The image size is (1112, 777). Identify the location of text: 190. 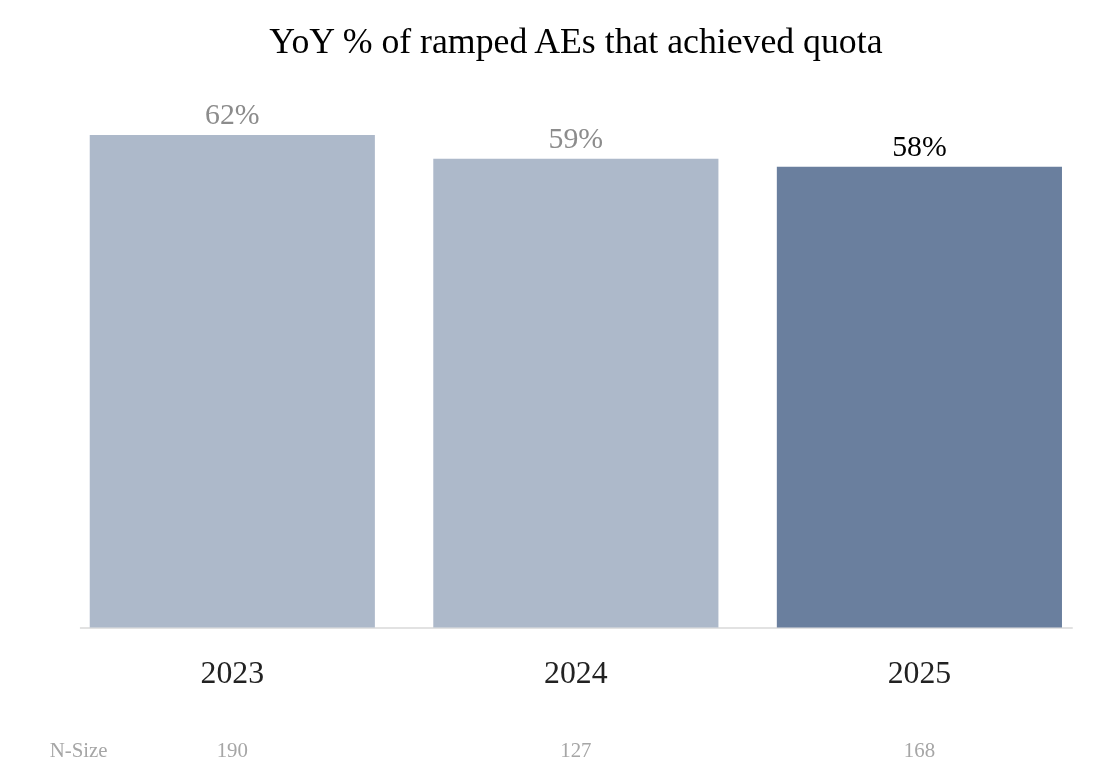
(232, 749).